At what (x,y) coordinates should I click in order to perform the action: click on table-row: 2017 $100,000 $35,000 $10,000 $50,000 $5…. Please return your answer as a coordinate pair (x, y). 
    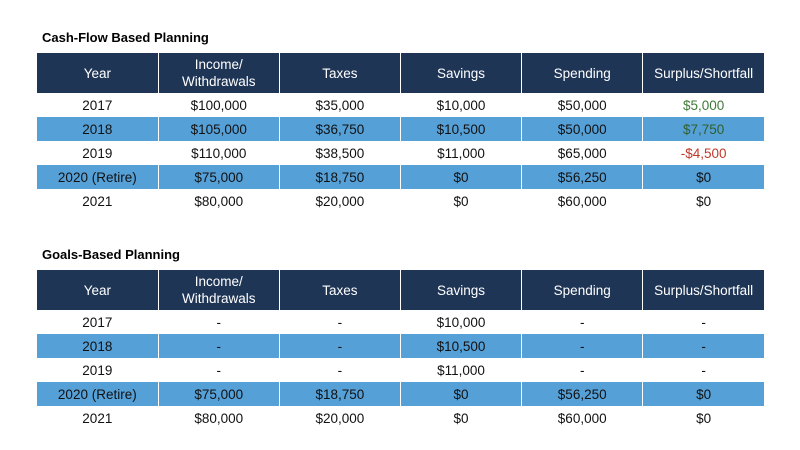
    Looking at the image, I should click on (400, 105).